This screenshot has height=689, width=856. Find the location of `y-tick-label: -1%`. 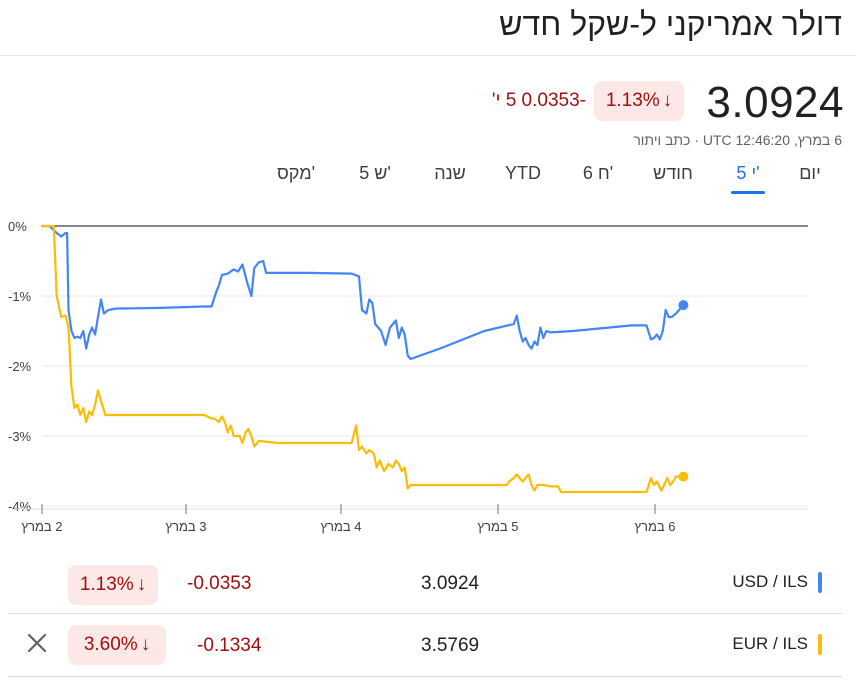

y-tick-label: -1% is located at coordinates (20, 296).